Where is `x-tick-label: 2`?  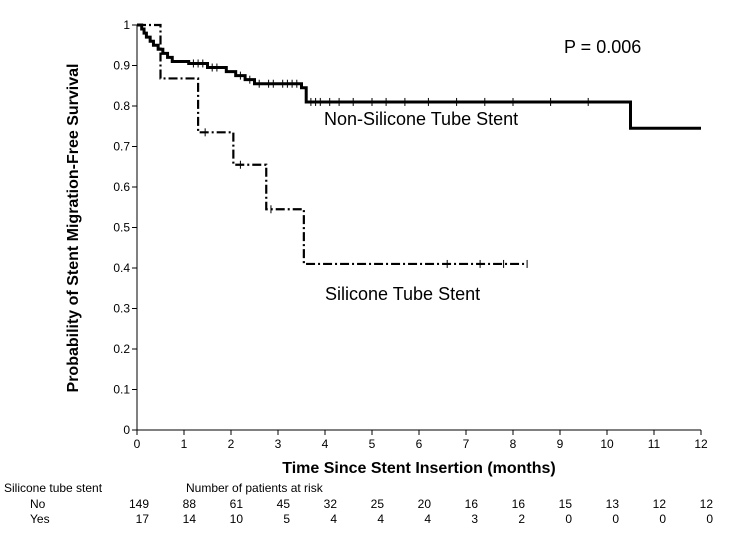 x-tick-label: 2 is located at coordinates (231, 444).